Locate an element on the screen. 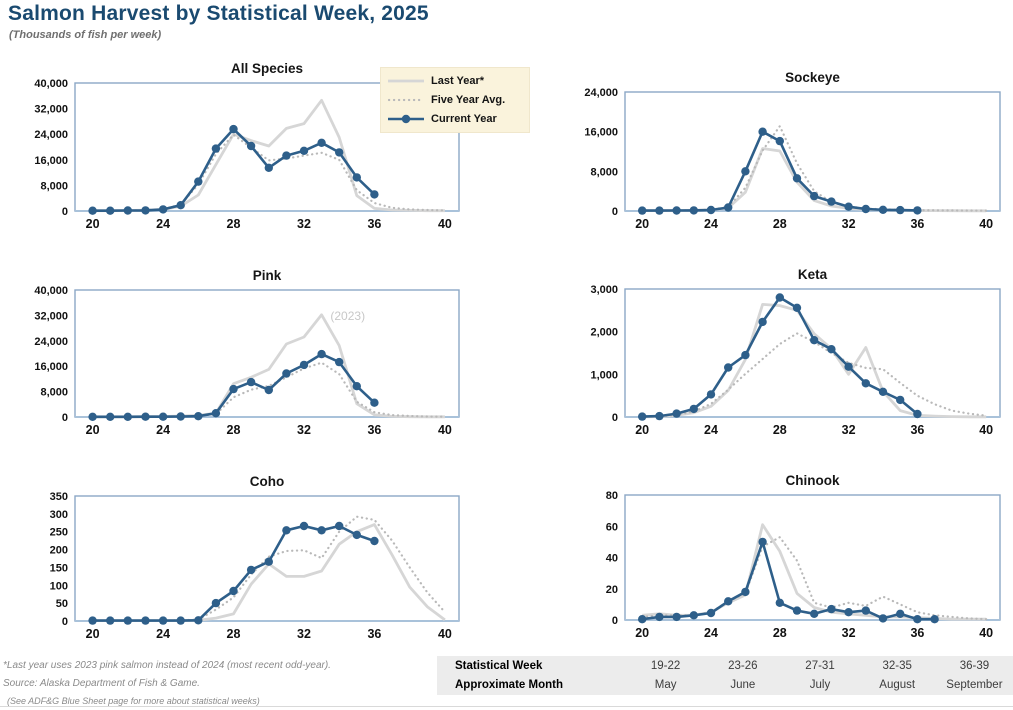  table-cell: 27-31 is located at coordinates (820, 666).